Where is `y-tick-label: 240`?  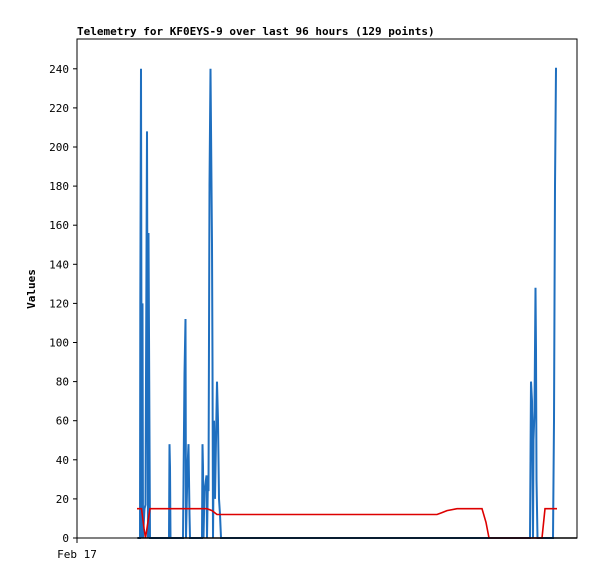
y-tick-label: 240 is located at coordinates (59, 69).